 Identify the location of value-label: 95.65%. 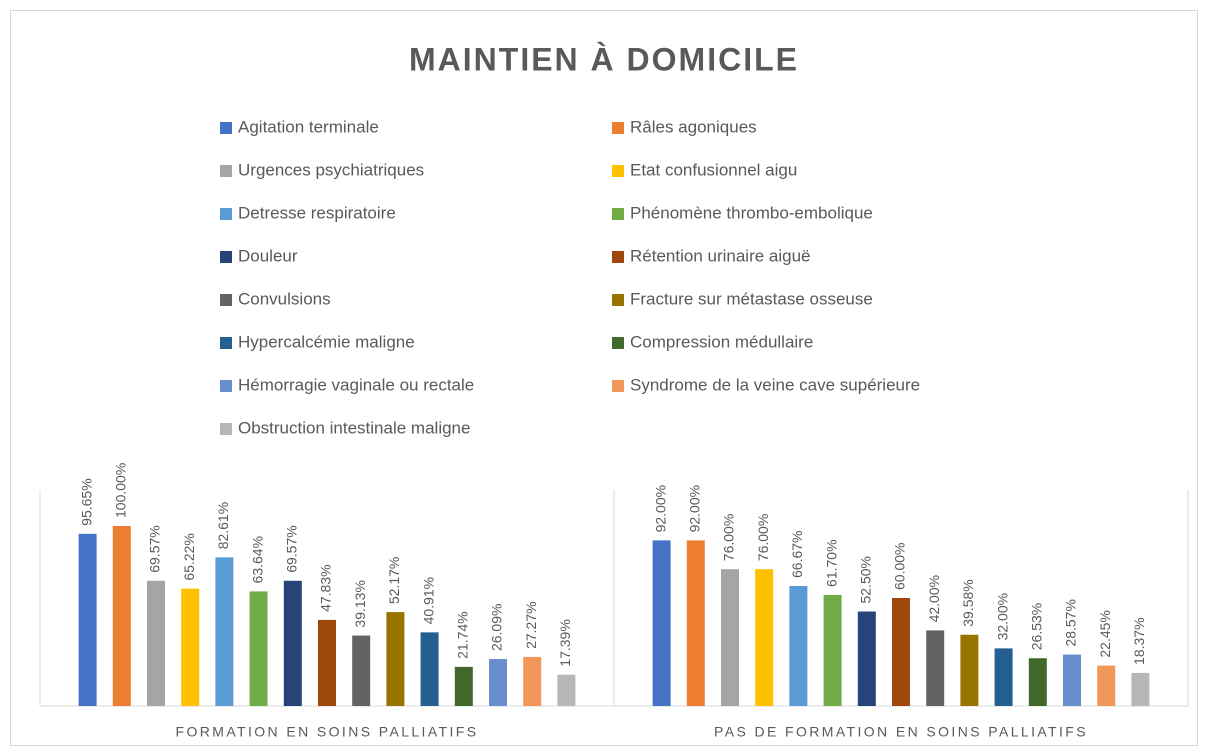
(86, 501).